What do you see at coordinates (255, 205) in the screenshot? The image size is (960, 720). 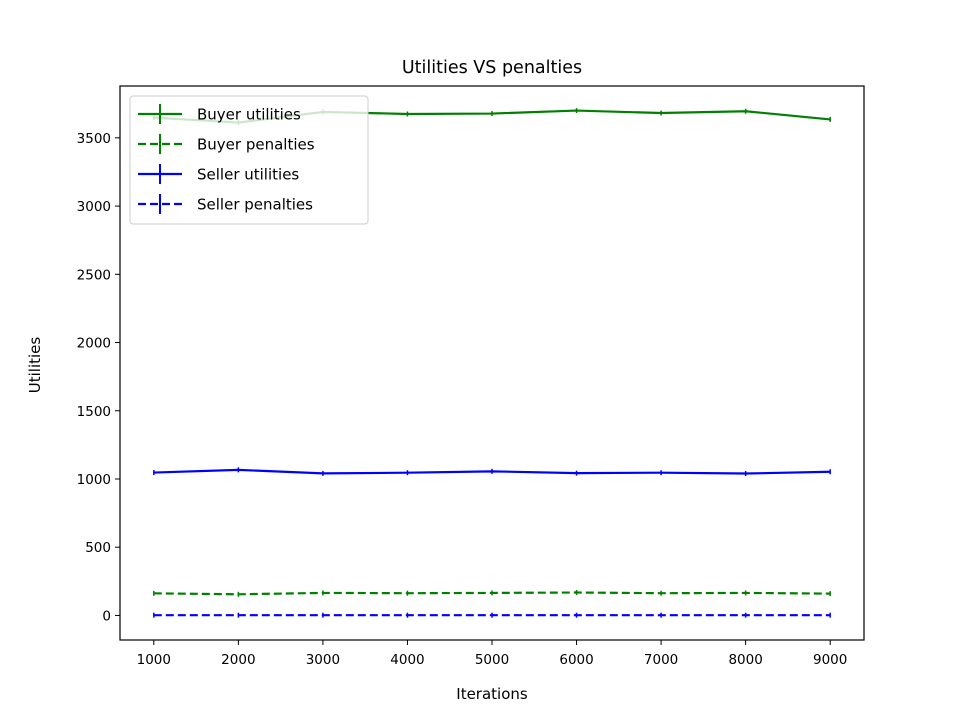 I see `legend-label-3: Seller penalties` at bounding box center [255, 205].